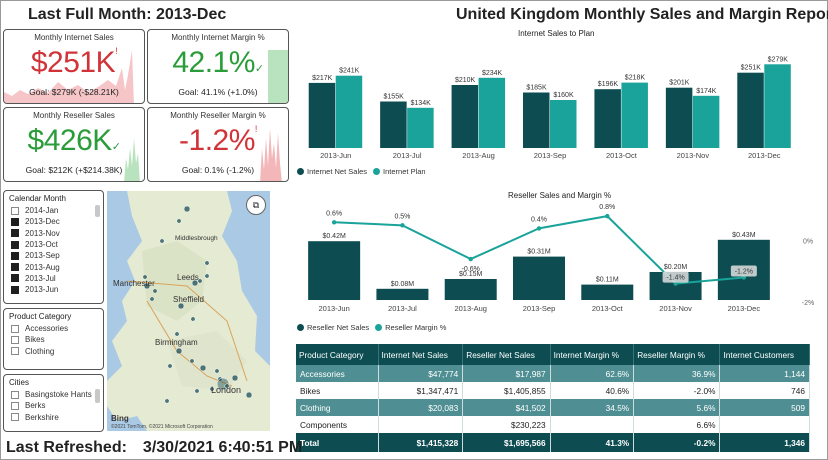 This screenshot has height=460, width=828. I want to click on legend-item: Reseller Margin %, so click(410, 327).